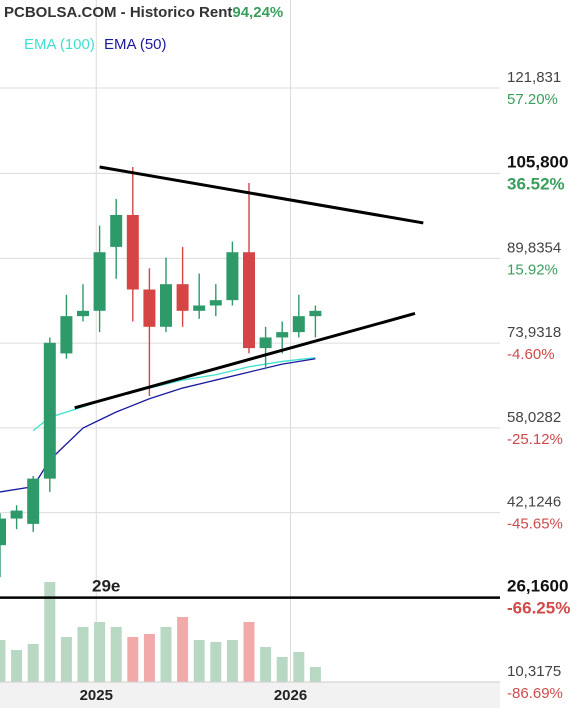 The height and width of the screenshot is (713, 588). What do you see at coordinates (534, 332) in the screenshot?
I see `price-label: 73,9318` at bounding box center [534, 332].